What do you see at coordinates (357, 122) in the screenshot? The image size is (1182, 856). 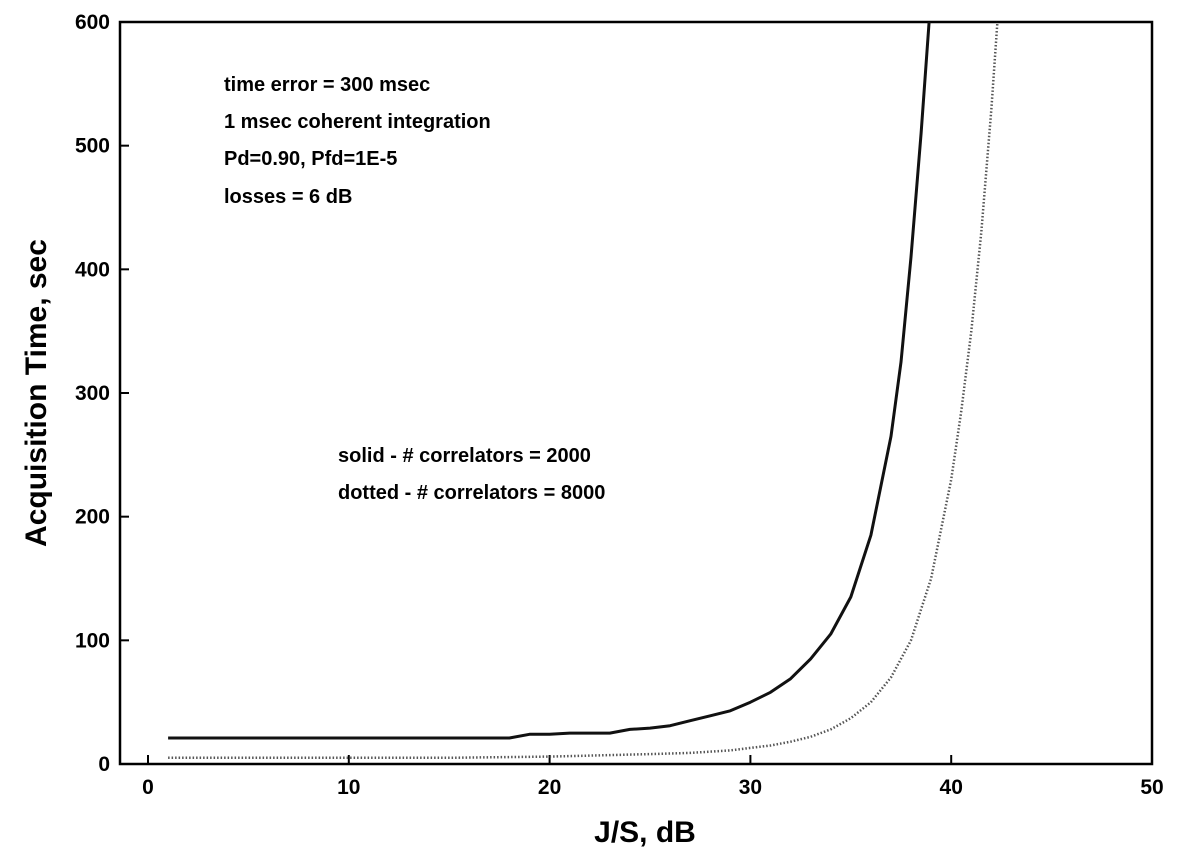 I see `annotation-coherent-integration: 1 msec coherent integration` at bounding box center [357, 122].